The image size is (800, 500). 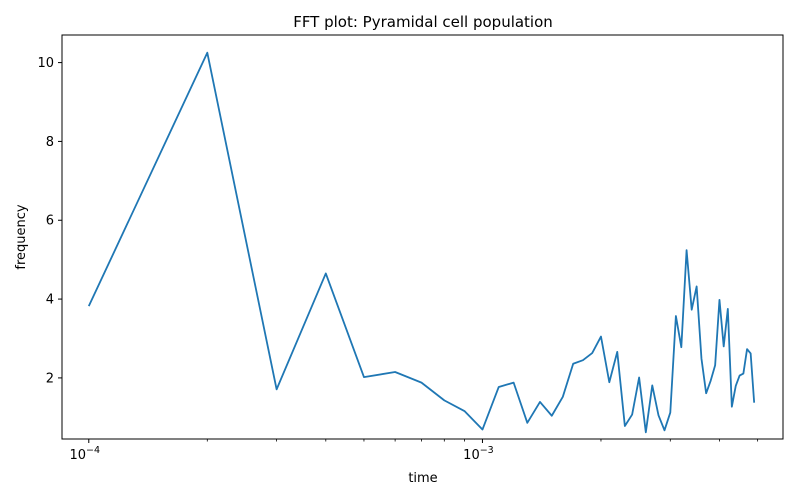 I want to click on chart-title: FFT plot: Pyramidal cell population, so click(x=423, y=22).